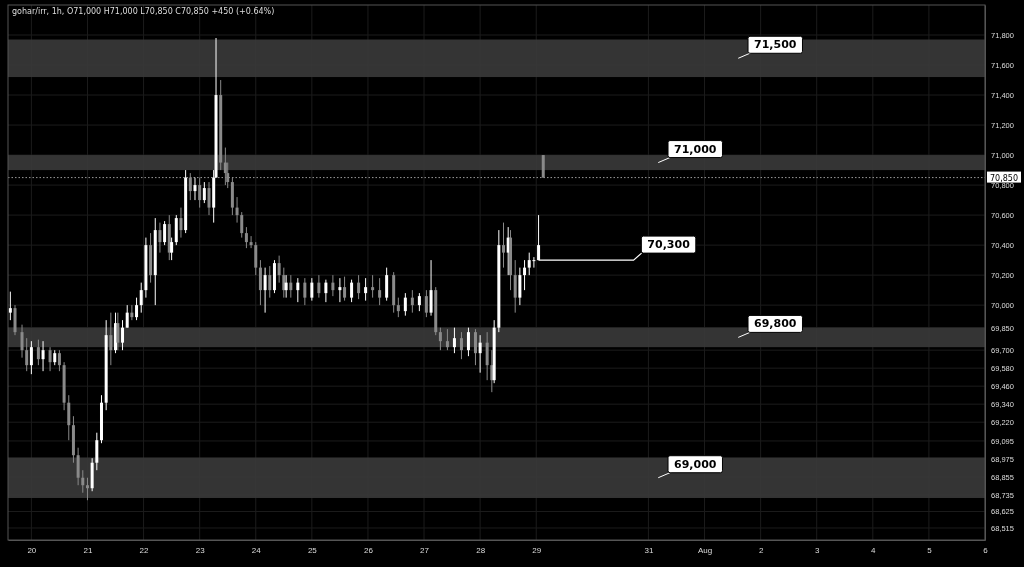 The width and height of the screenshot is (1024, 567). Describe the element at coordinates (200, 550) in the screenshot. I see `x-tick-label: 23` at that location.